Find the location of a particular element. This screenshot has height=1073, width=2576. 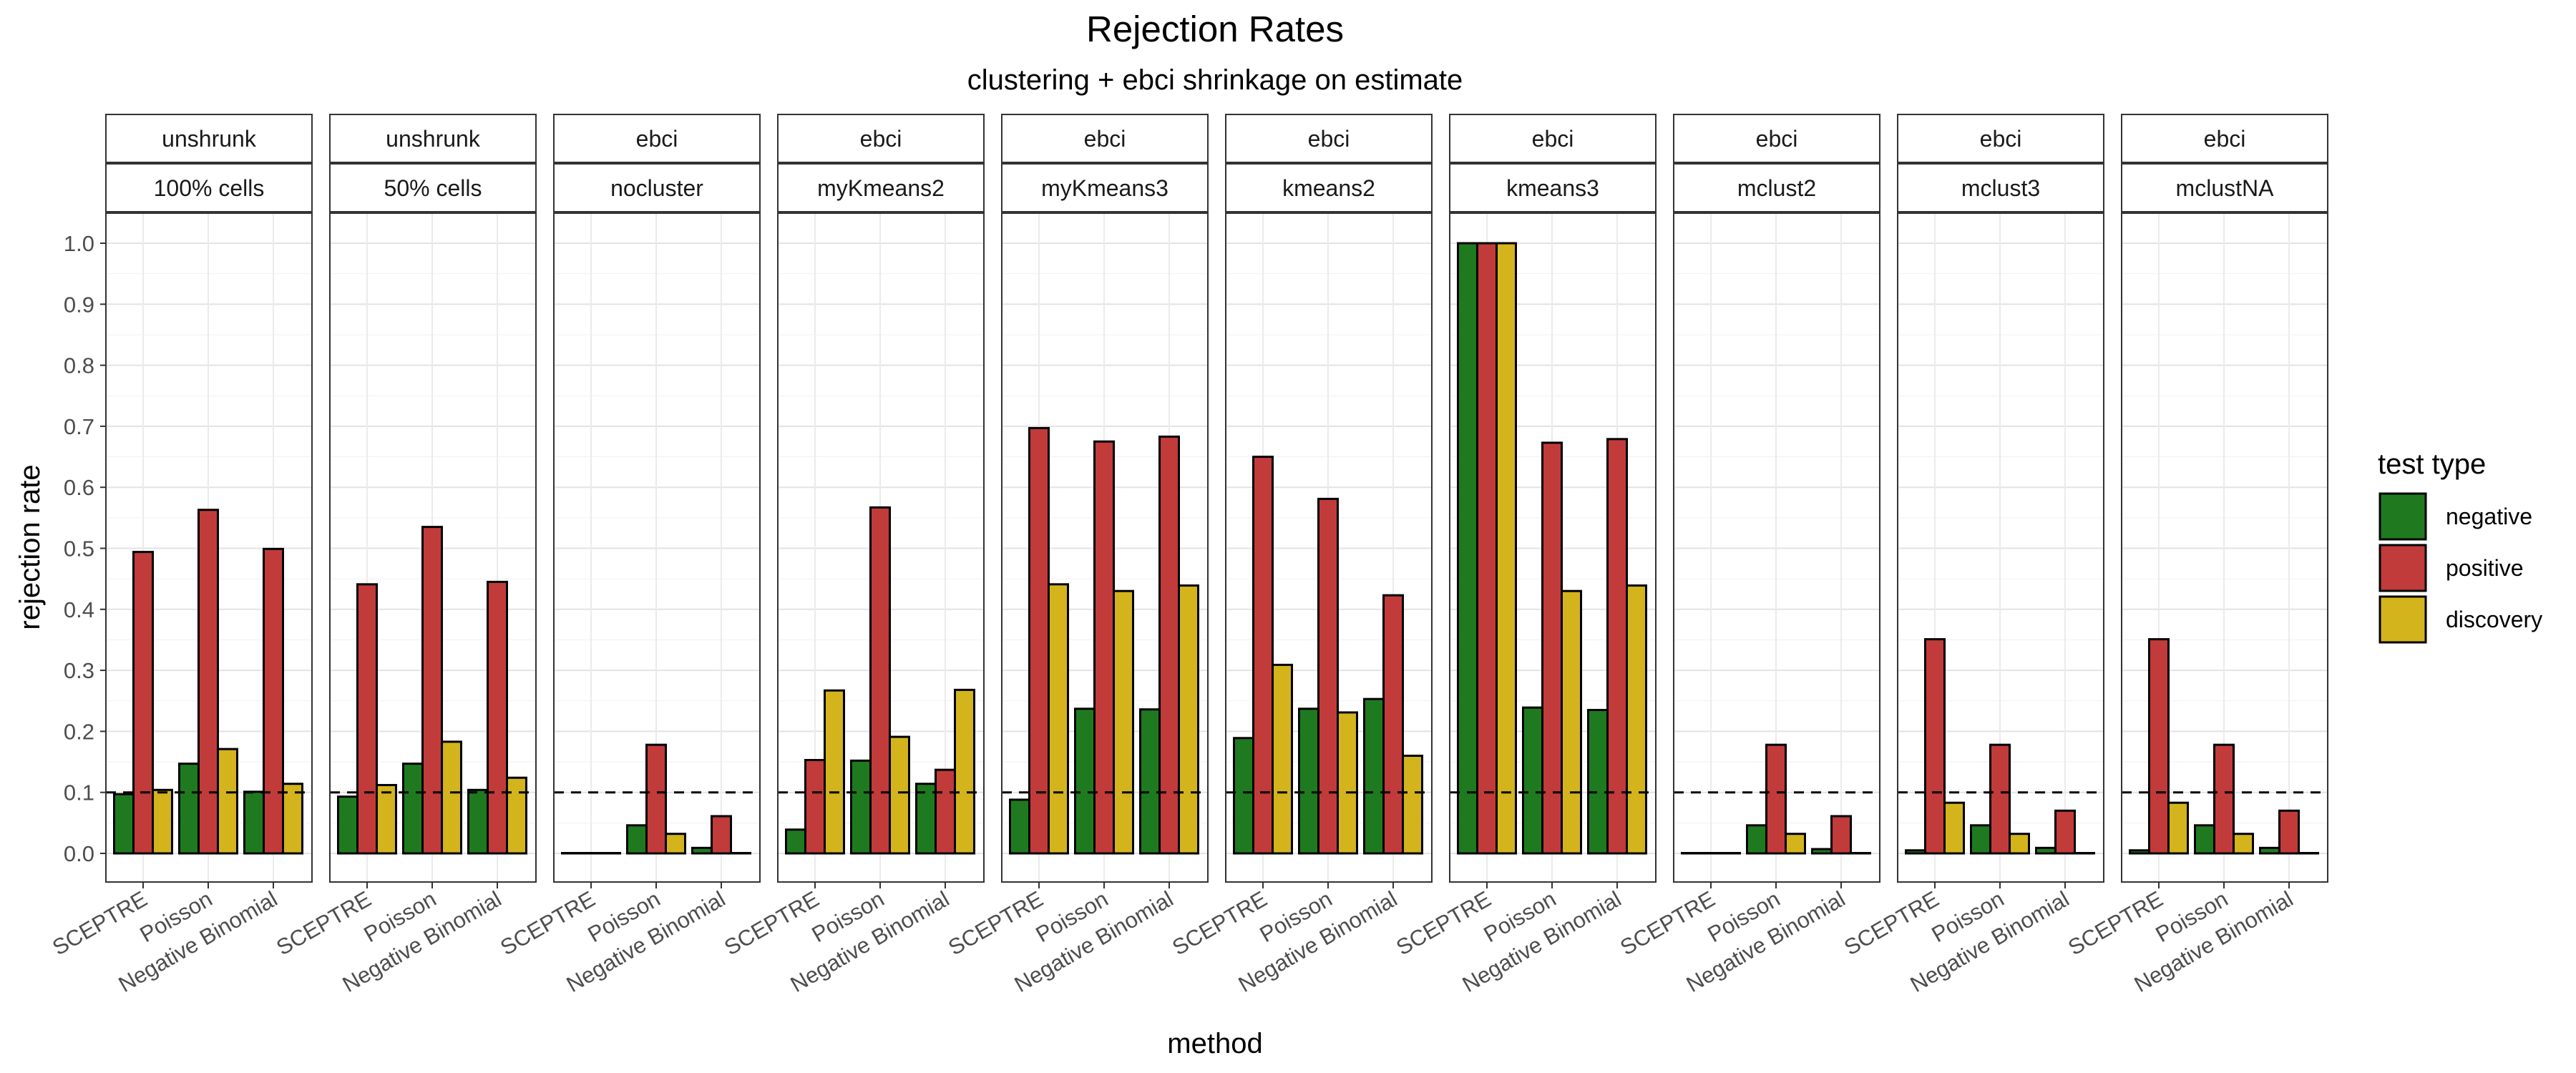

x-axis-title: method is located at coordinates (1214, 1043).